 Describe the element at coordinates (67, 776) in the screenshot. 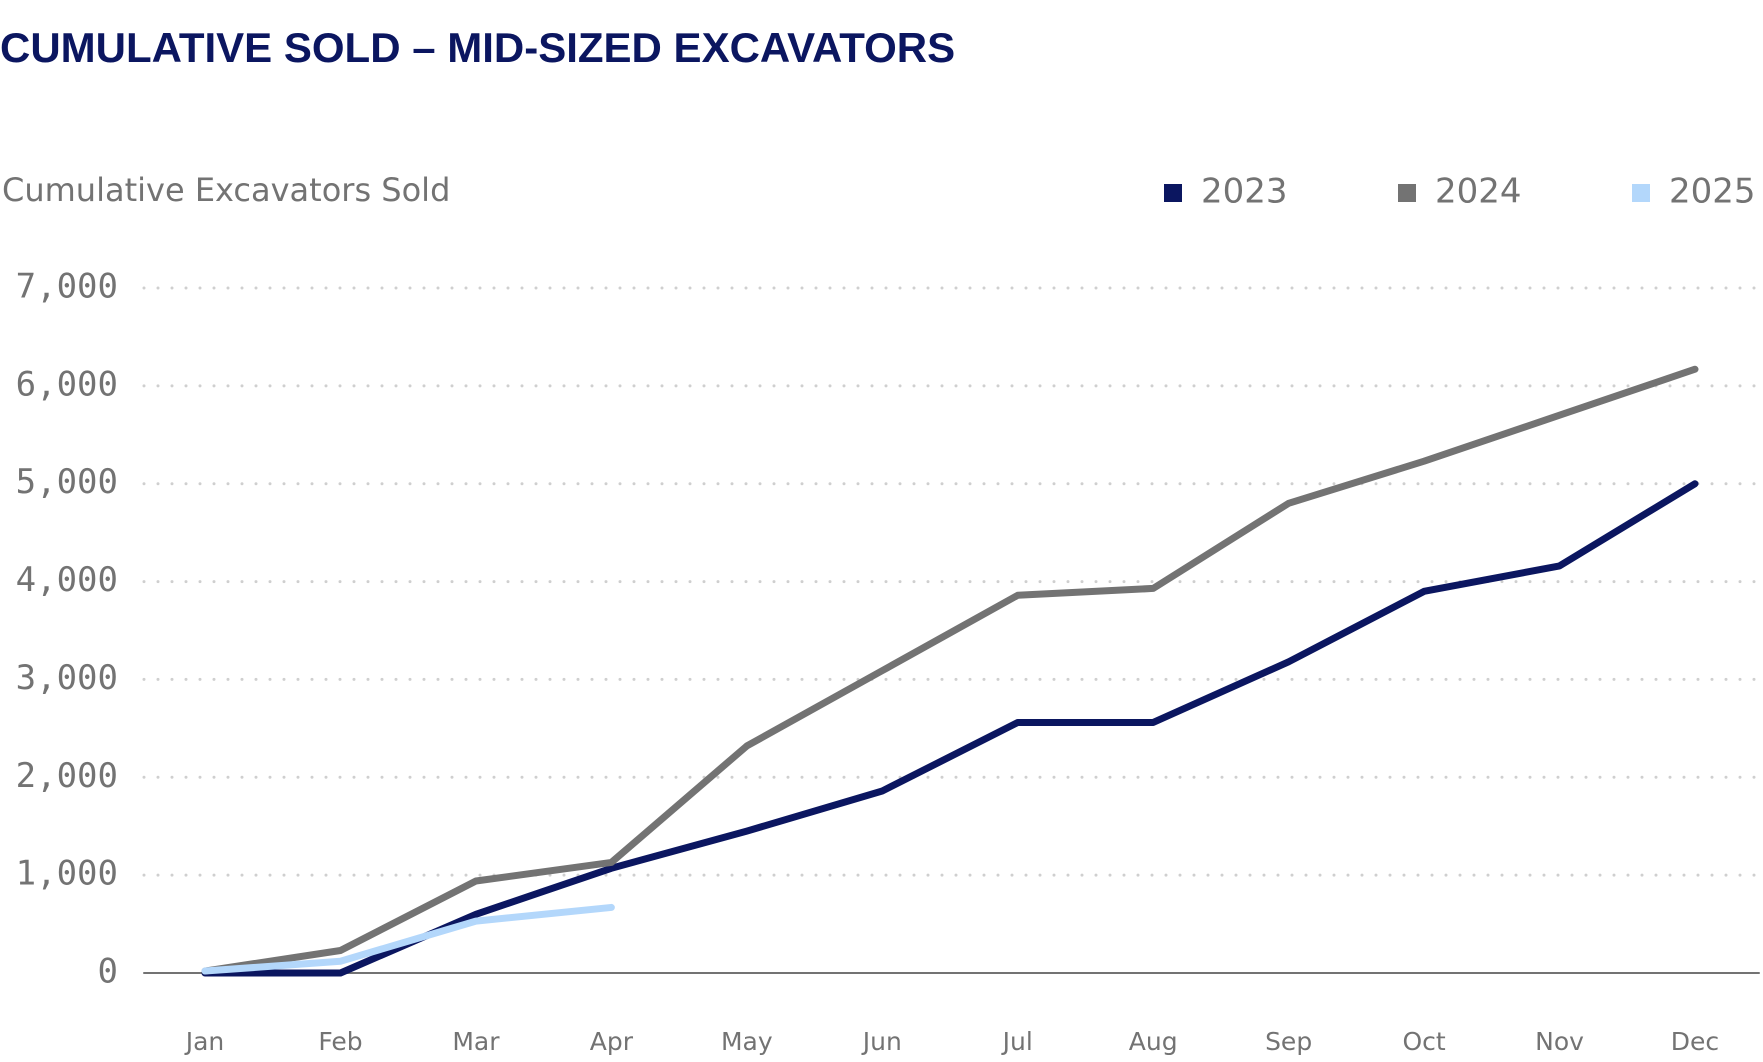

I see `y-tick-label: 2,000` at that location.